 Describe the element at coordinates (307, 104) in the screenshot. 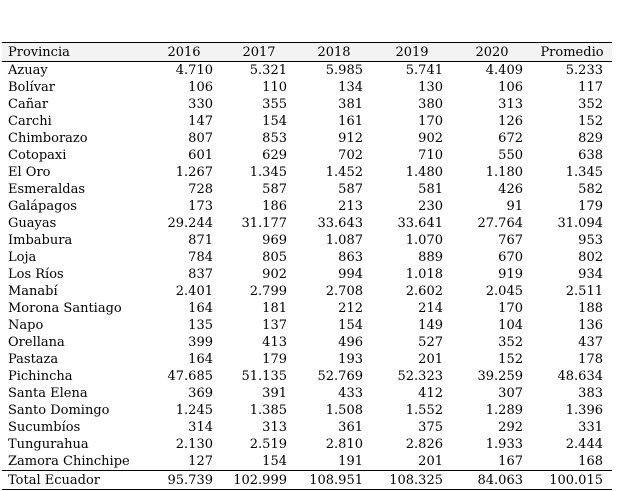

I see `table-row: Cañar 330 355 381 380 313 352` at that location.